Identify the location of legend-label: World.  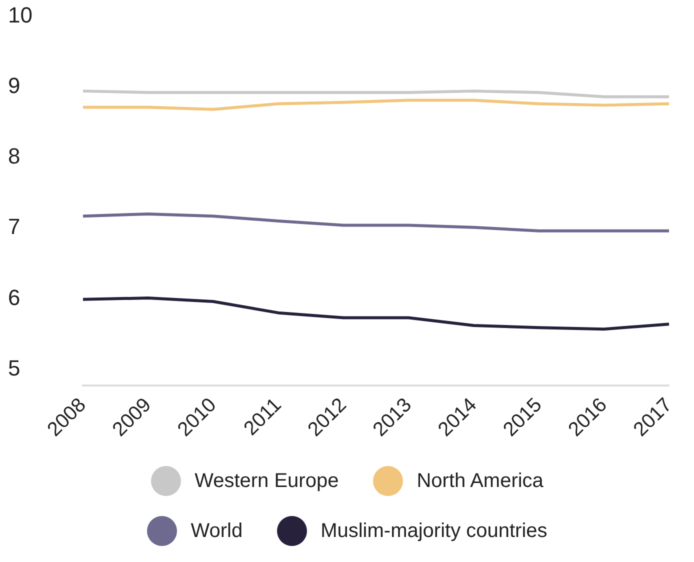
(216, 531).